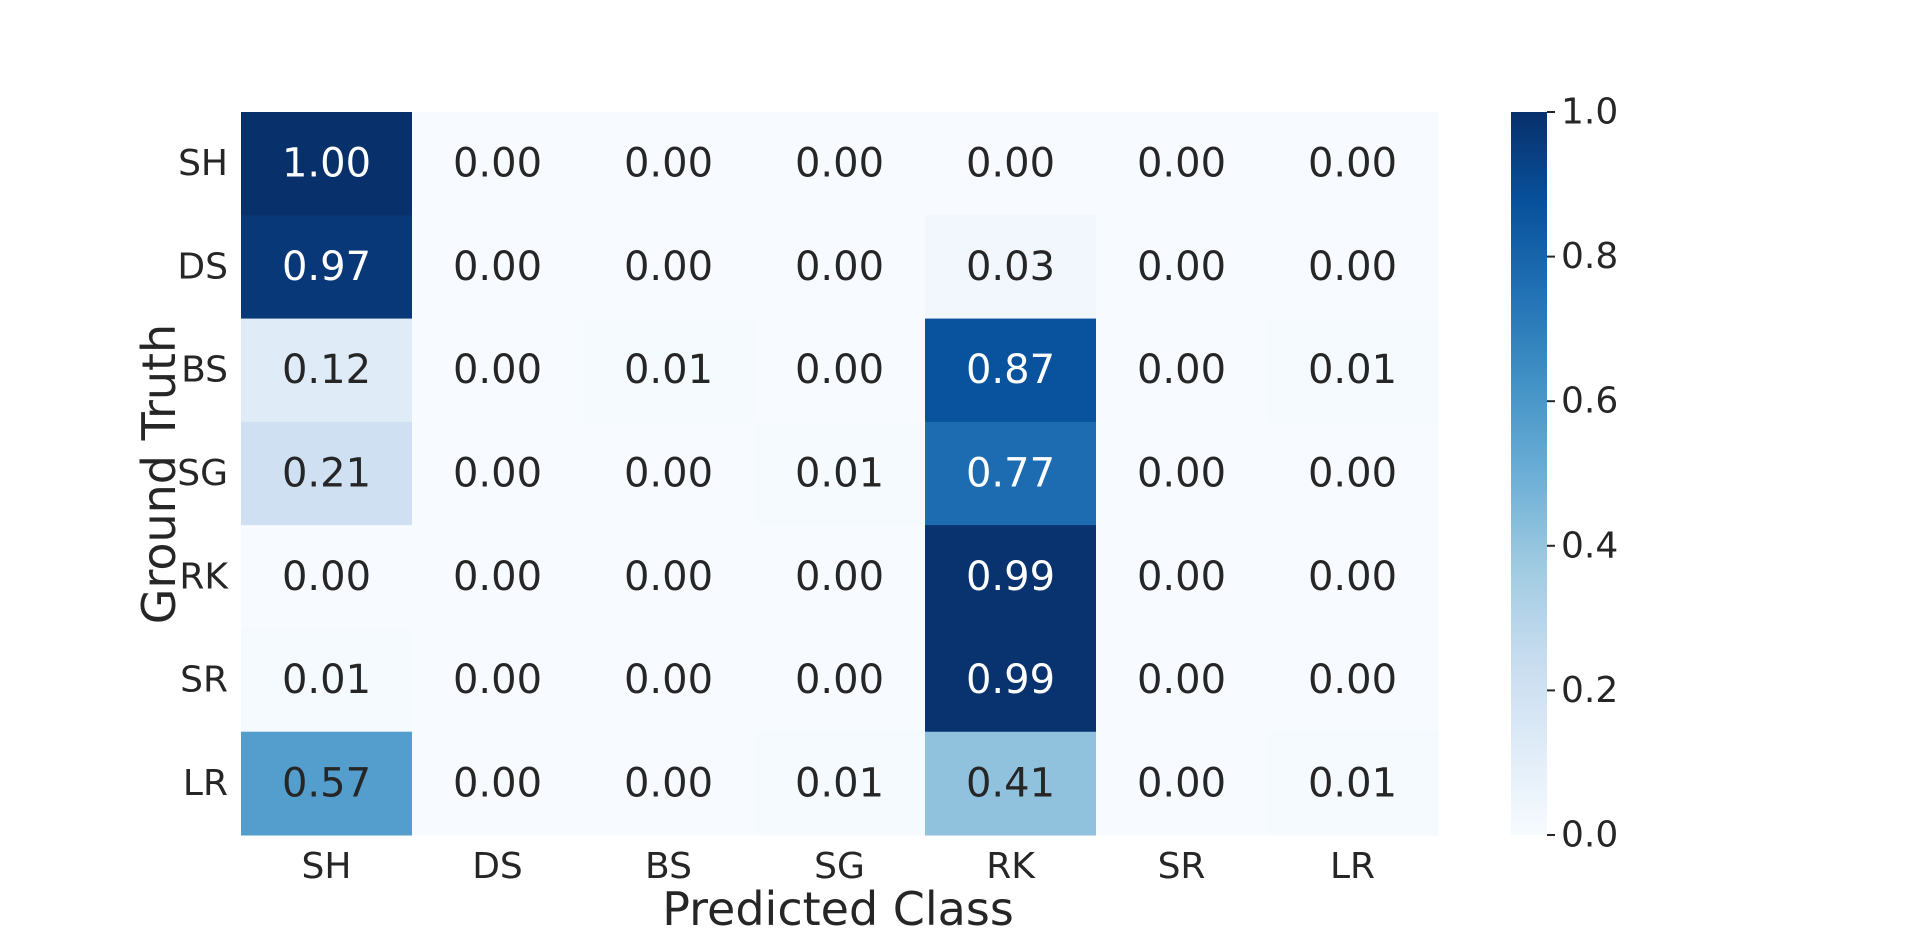  Describe the element at coordinates (159, 474) in the screenshot. I see `y-axis-title: Ground Truth` at that location.